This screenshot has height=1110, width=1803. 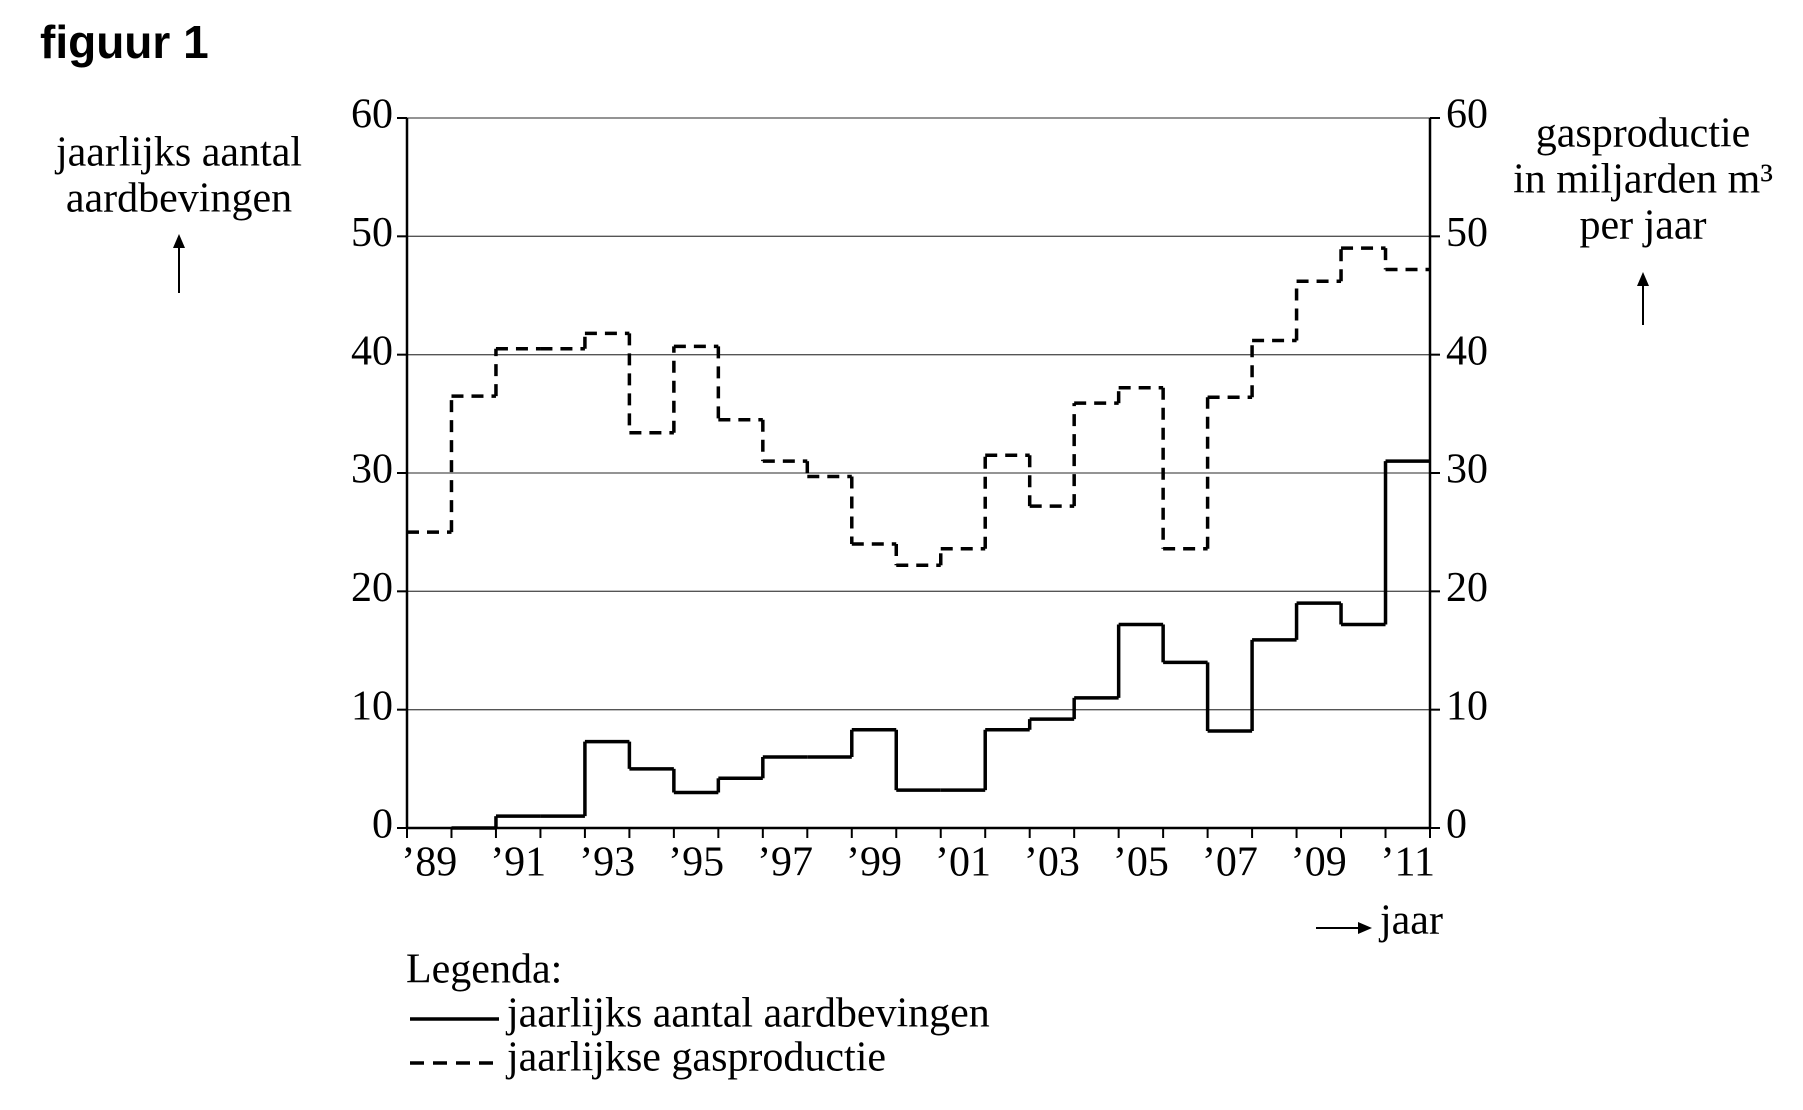 I want to click on y-axis-label: aardbevingen, so click(x=179, y=199).